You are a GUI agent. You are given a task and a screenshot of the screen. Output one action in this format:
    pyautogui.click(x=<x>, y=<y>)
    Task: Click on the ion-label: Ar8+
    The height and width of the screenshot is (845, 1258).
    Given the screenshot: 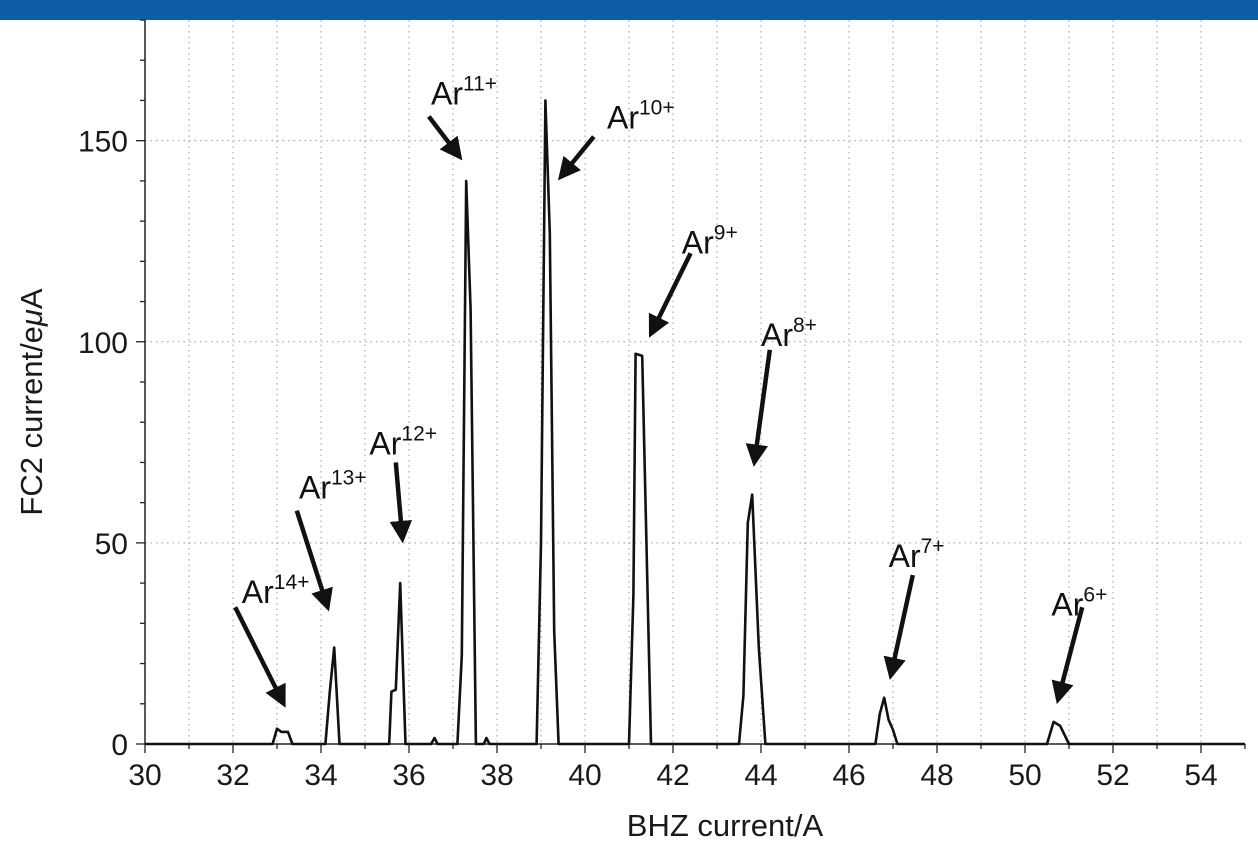 What is the action you would take?
    pyautogui.click(x=789, y=333)
    